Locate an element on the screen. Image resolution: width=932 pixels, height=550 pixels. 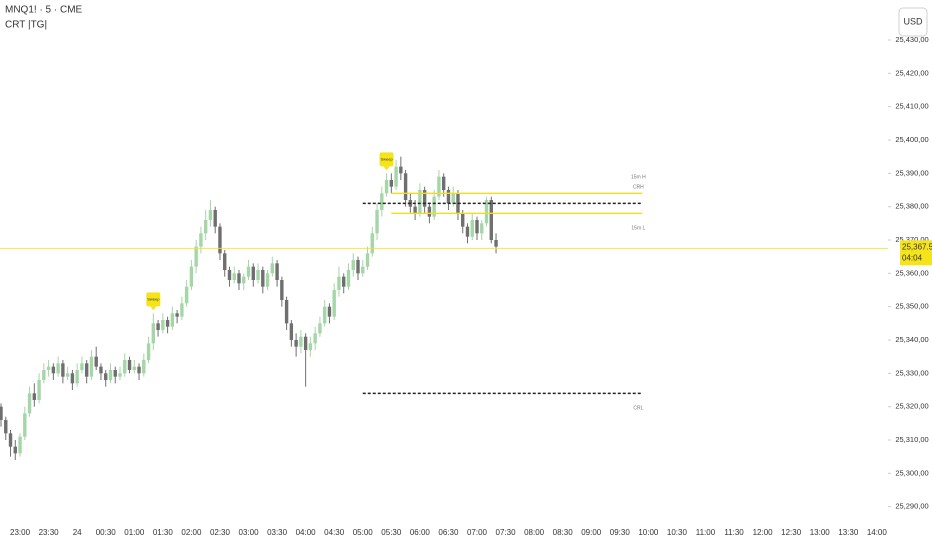
x-tick-label: 02:30 is located at coordinates (220, 532).